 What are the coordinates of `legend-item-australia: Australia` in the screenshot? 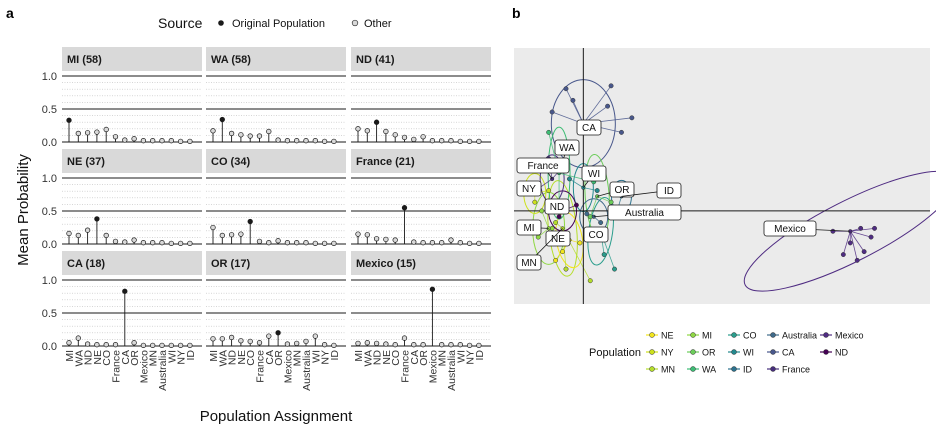 It's located at (792, 336).